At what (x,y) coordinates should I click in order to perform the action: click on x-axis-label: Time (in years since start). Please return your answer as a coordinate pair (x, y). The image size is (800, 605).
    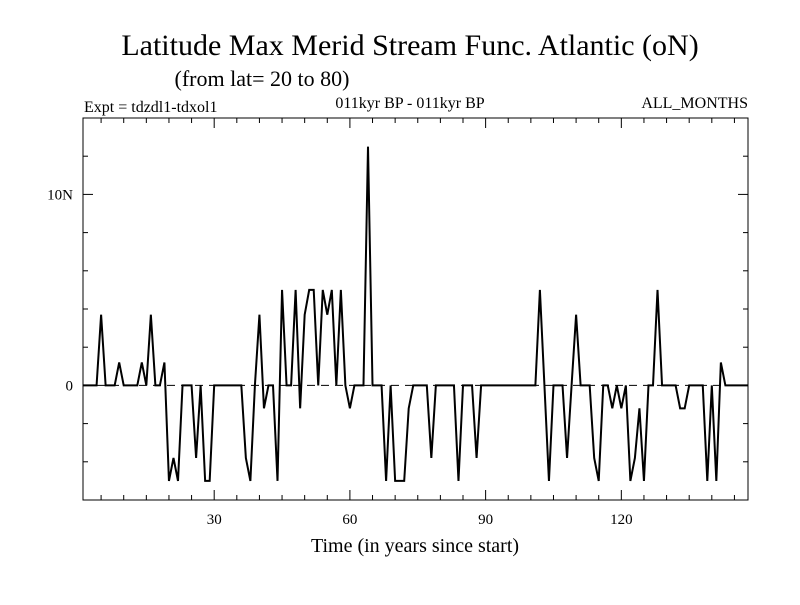
    Looking at the image, I should click on (415, 546).